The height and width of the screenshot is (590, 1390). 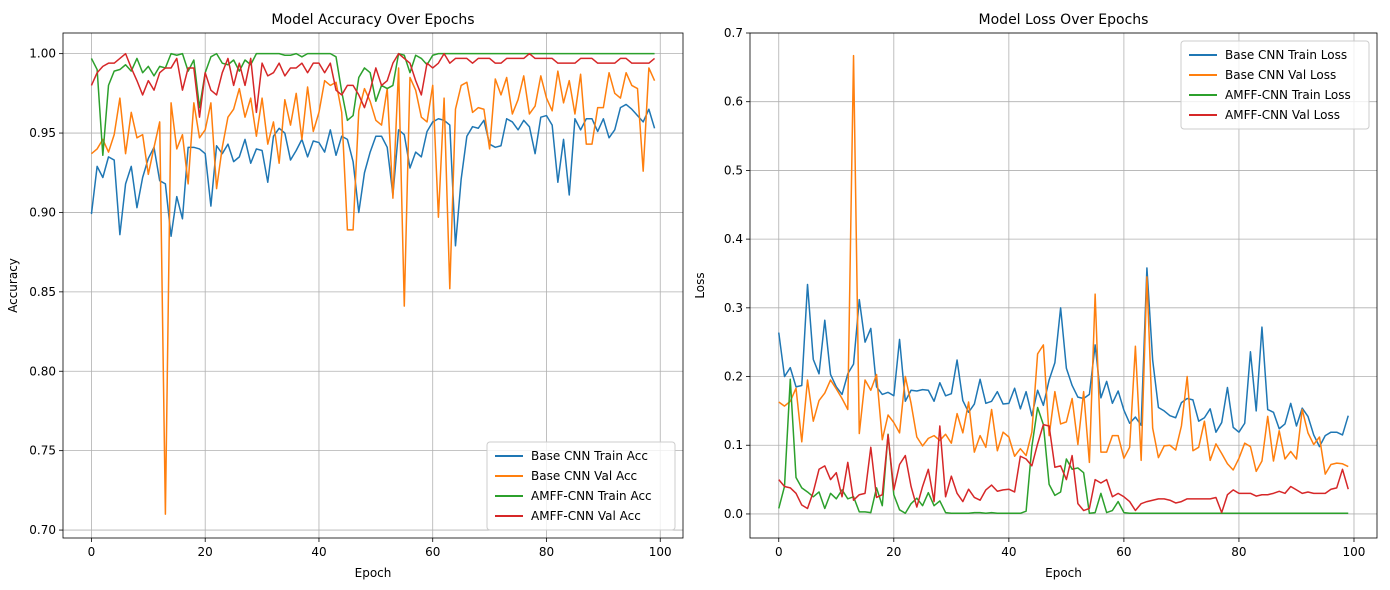 I want to click on series-line-amff-cnn-train-acc, so click(x=372, y=104).